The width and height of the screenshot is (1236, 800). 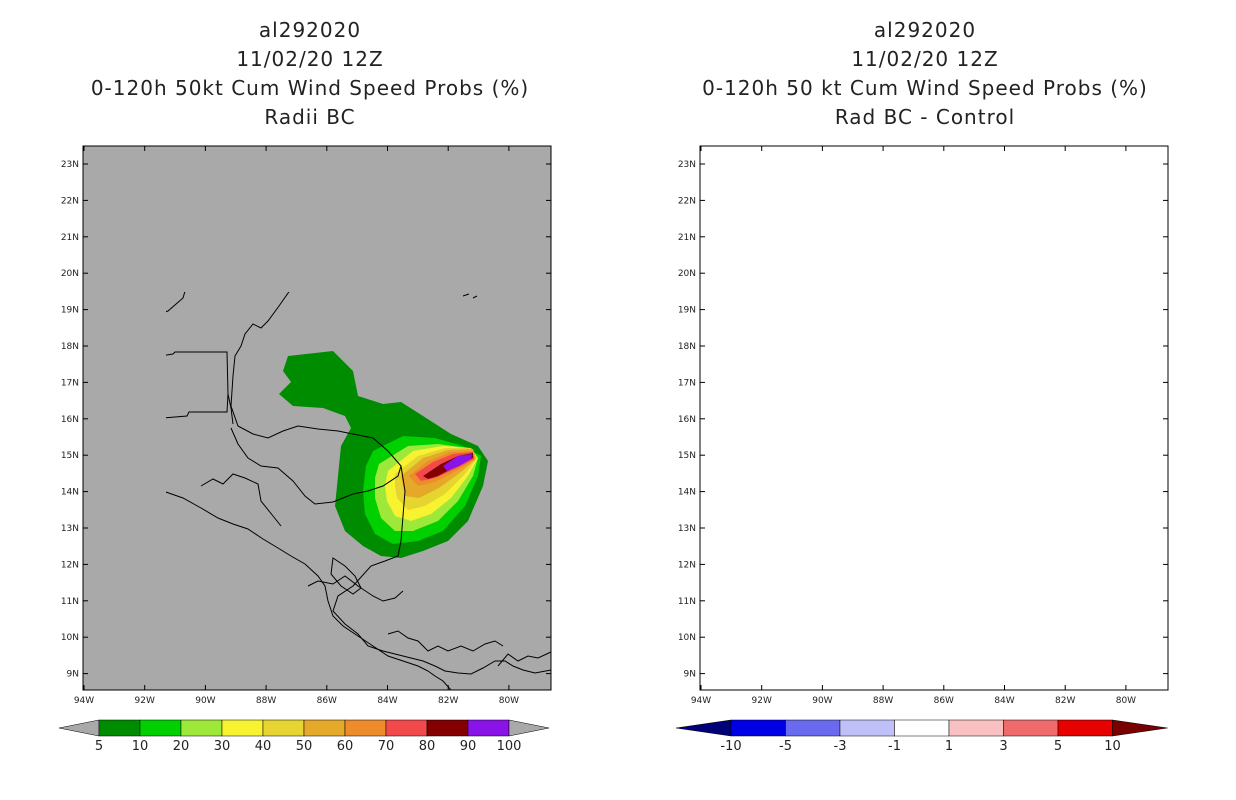 What do you see at coordinates (310, 88) in the screenshot?
I see `left-title: 0-120h 50kt Cum Wind Speed Probs (%)` at bounding box center [310, 88].